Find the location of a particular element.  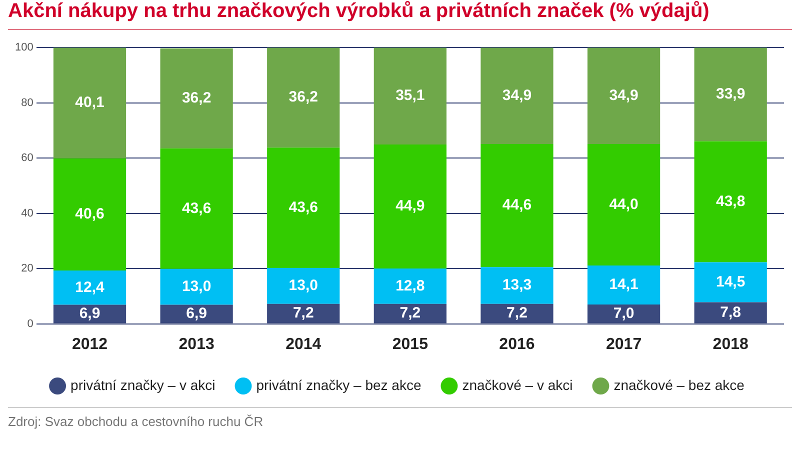

x-tick-label: 2015 is located at coordinates (410, 344).